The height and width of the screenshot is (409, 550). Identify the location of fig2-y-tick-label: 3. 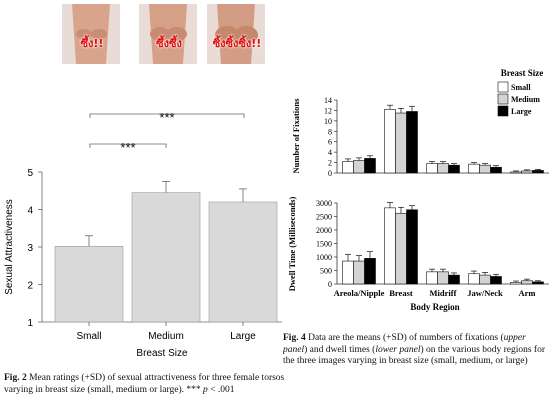
(30, 248).